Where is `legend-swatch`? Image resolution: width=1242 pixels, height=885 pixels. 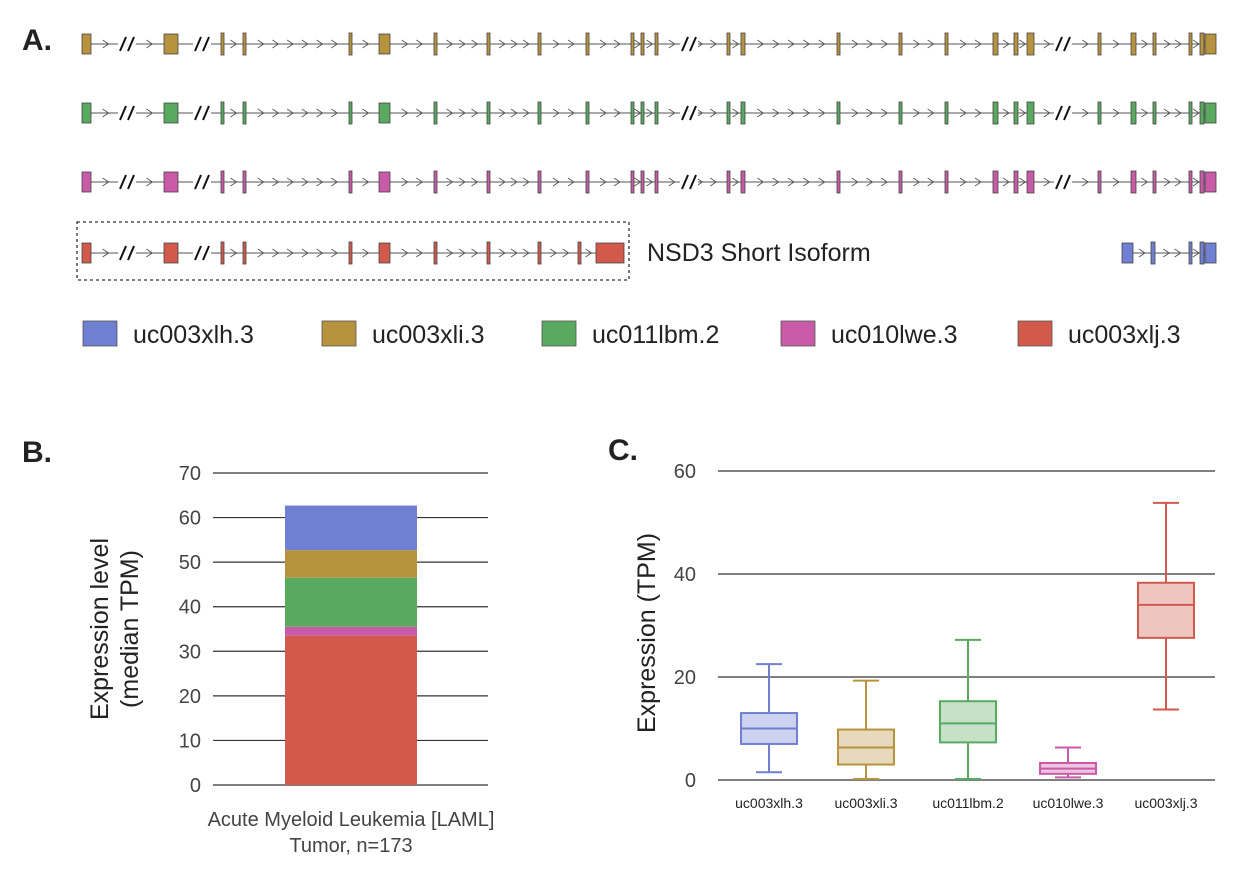
legend-swatch is located at coordinates (100, 333).